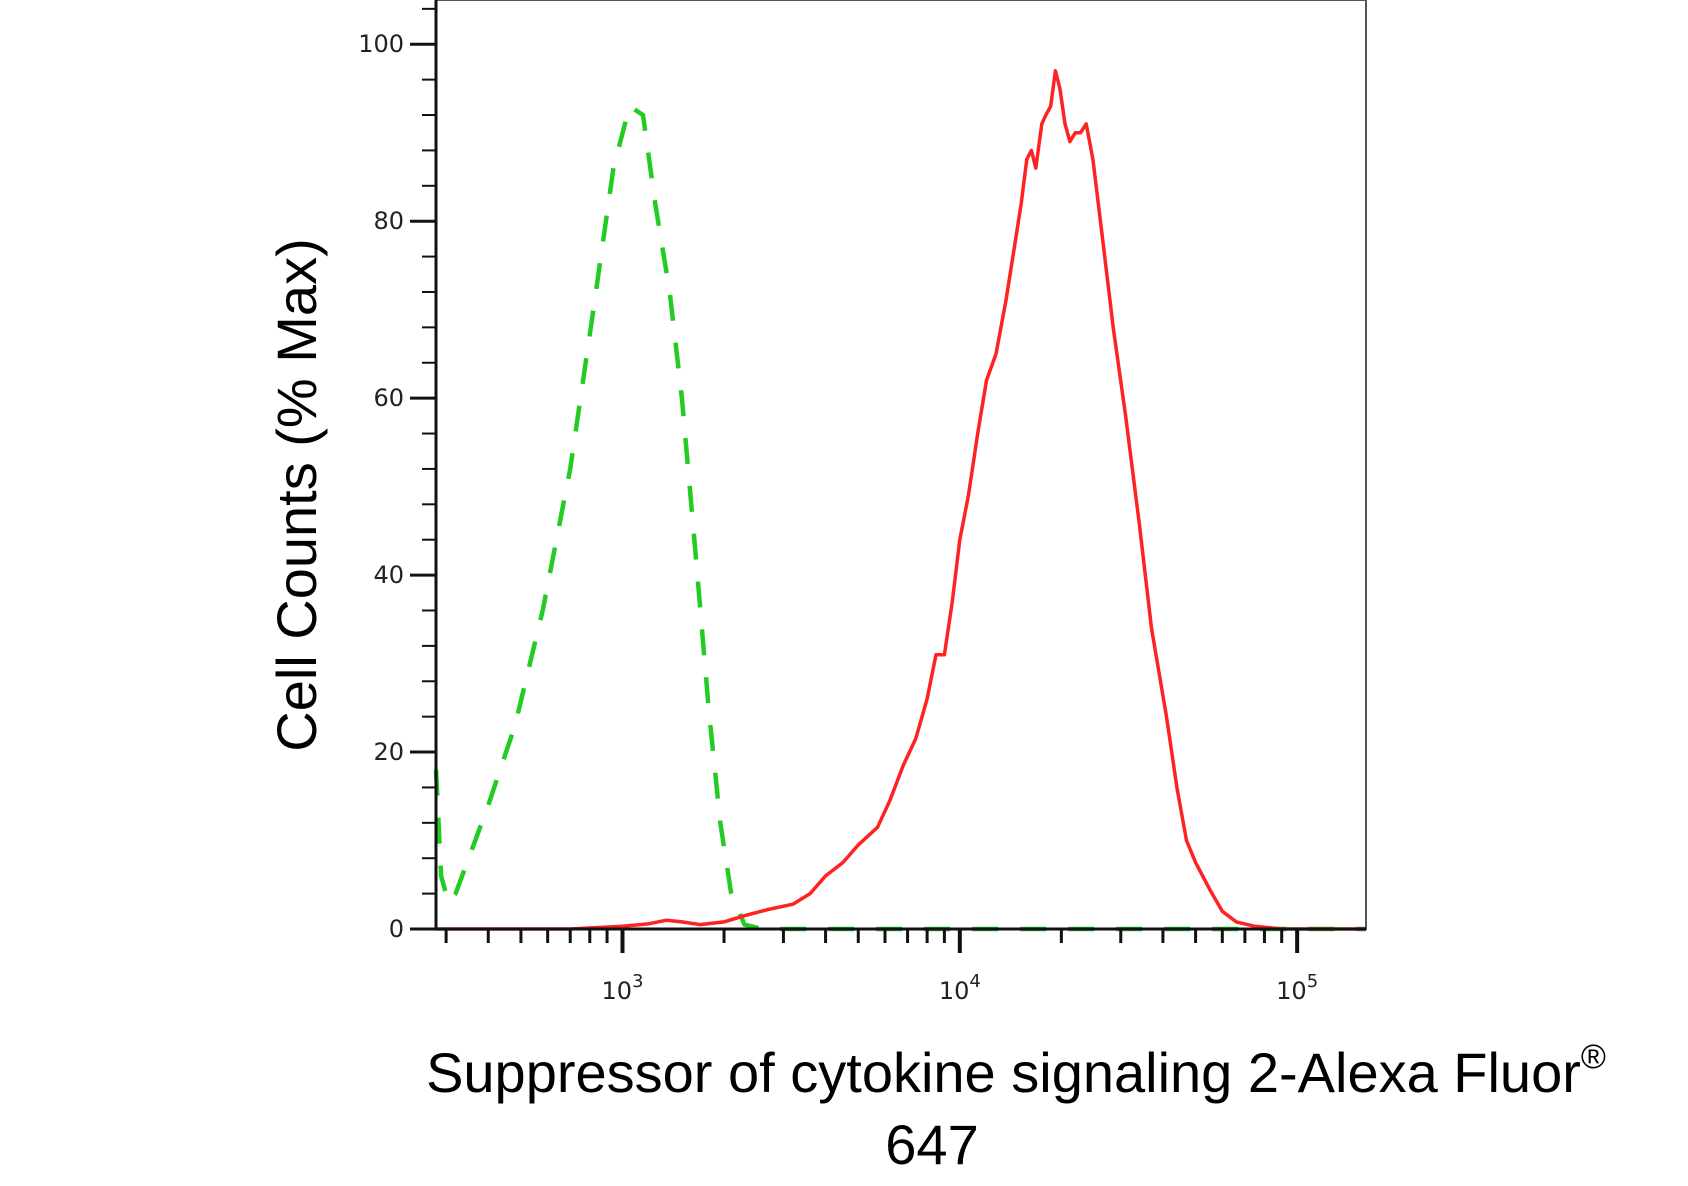 The image size is (1688, 1186). I want to click on y-axis-title: Cell Counts (% Max), so click(296, 494).